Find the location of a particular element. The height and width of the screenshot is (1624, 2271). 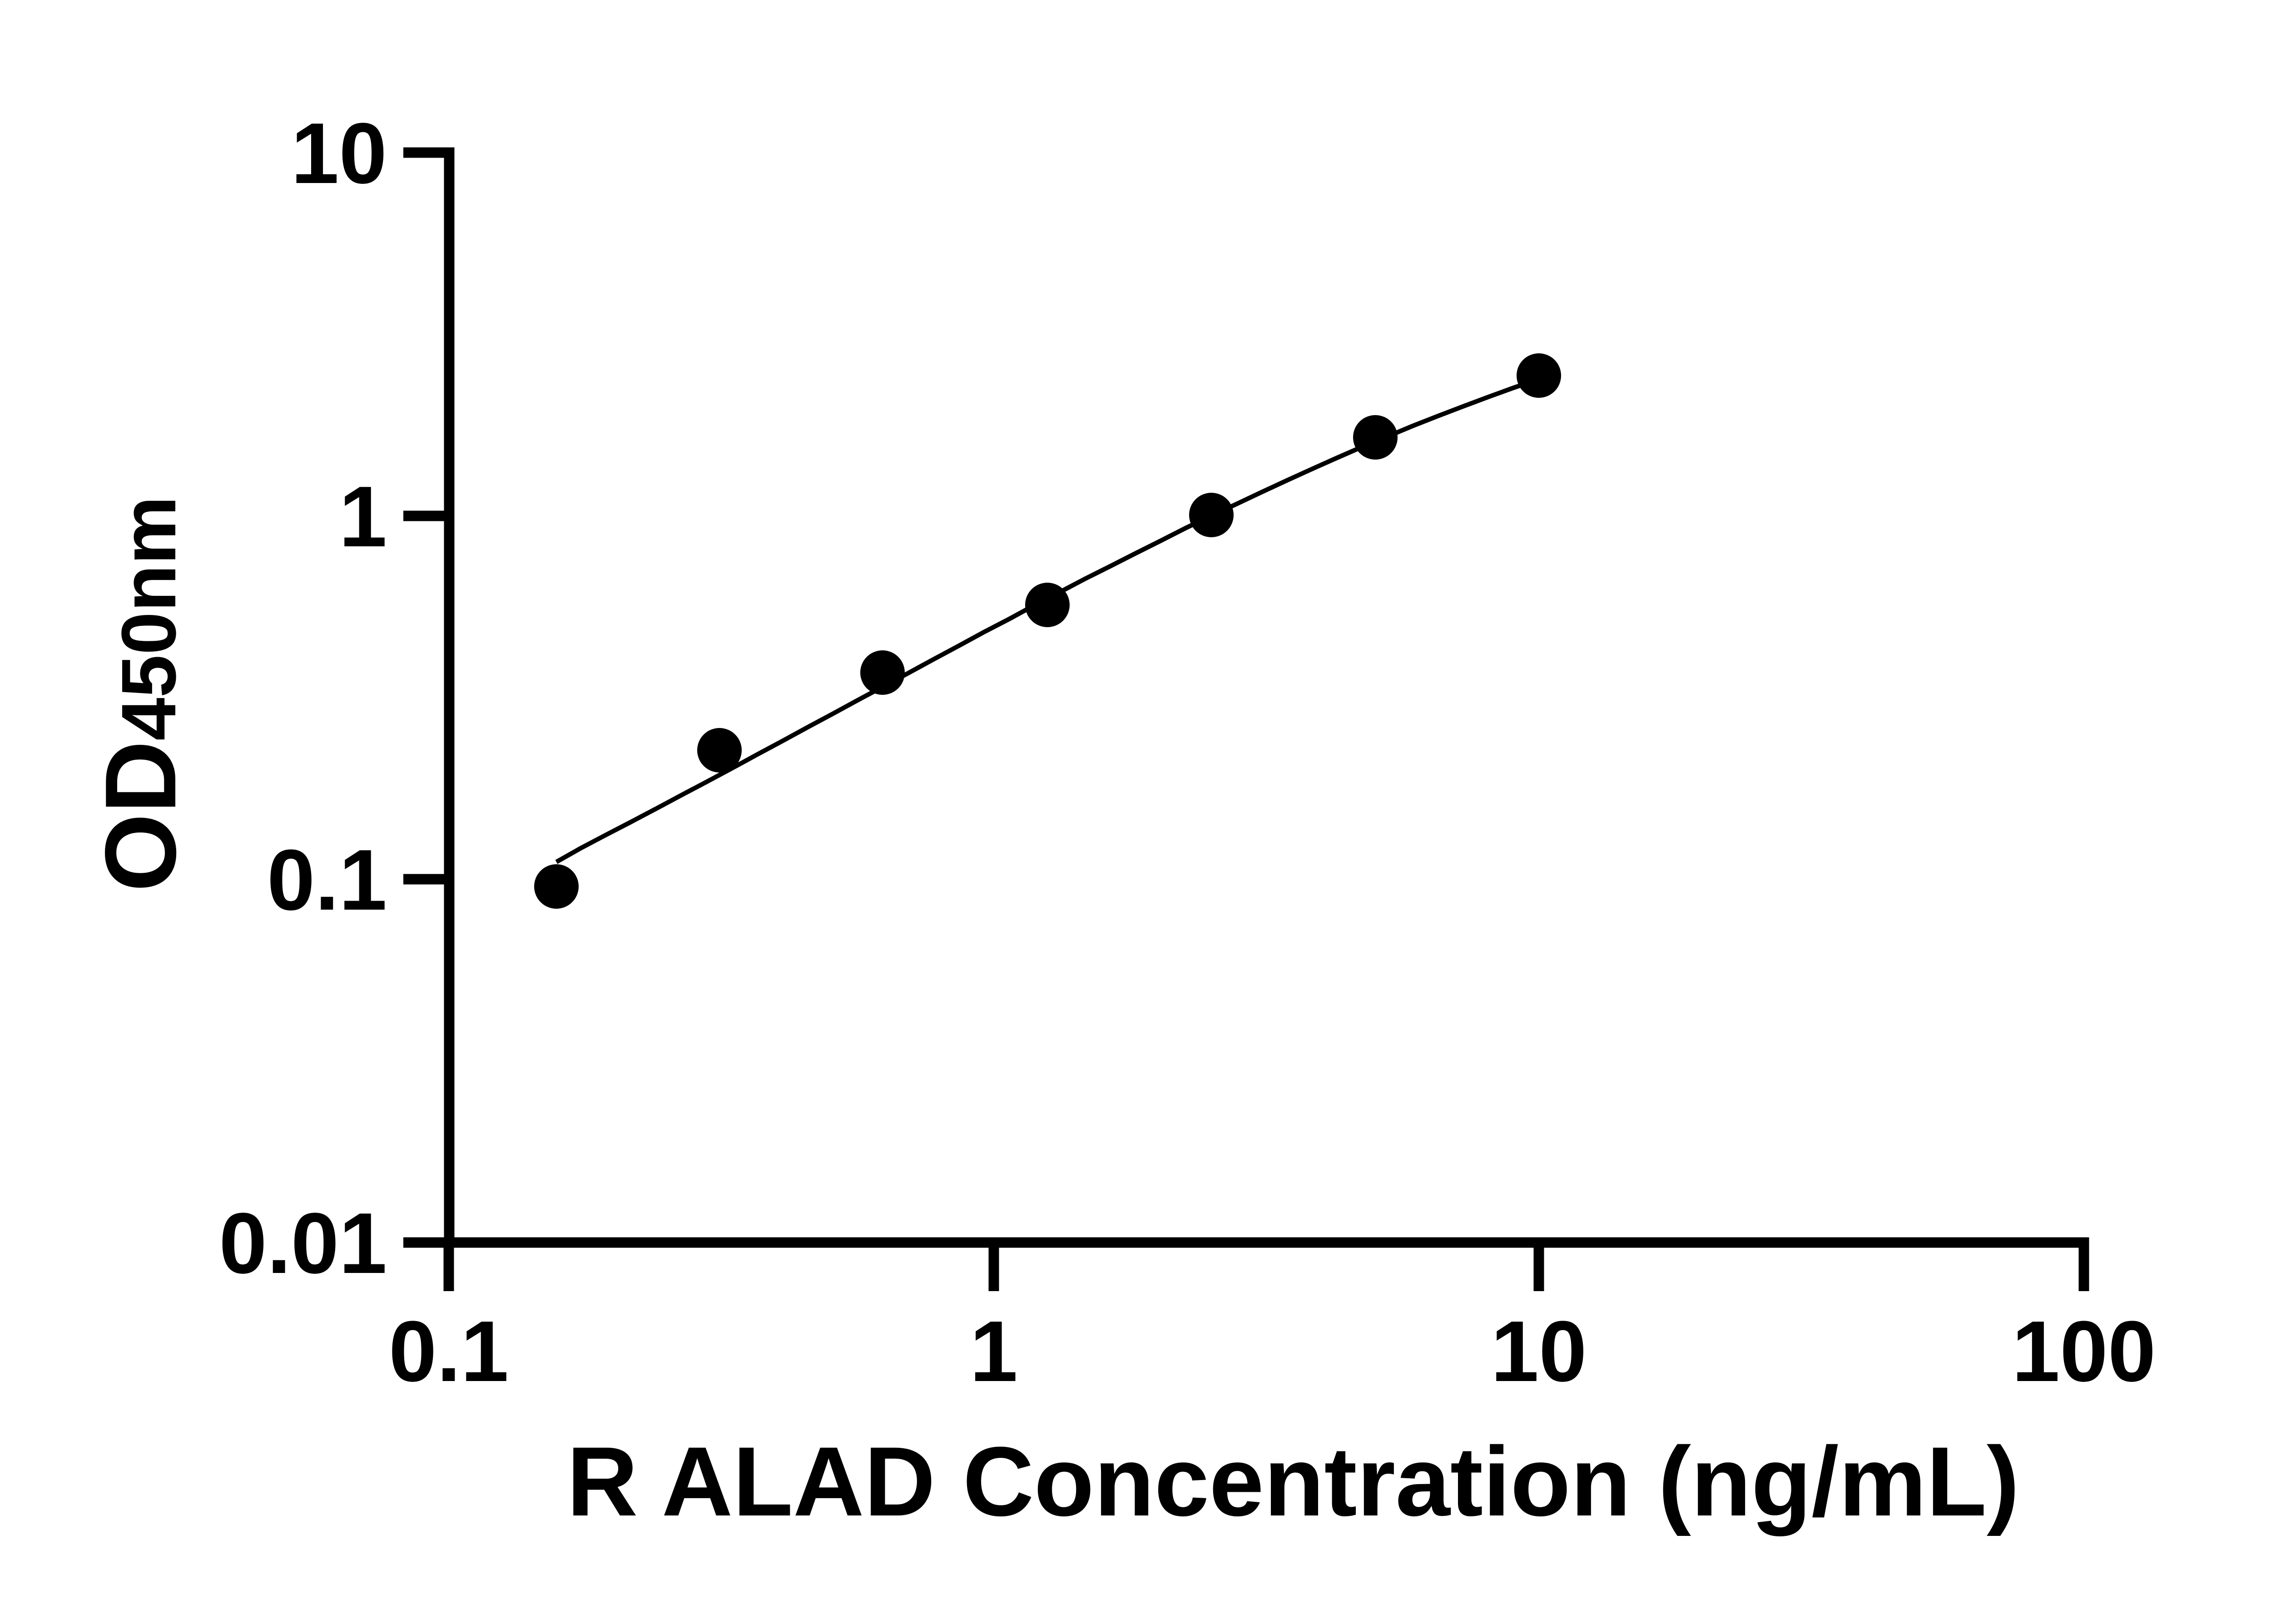

svg-text: 100 is located at coordinates (2084, 1351).